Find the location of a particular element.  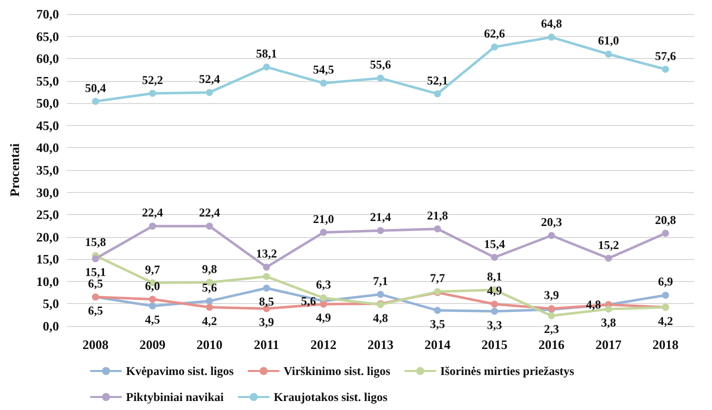

data-label: 52,4 is located at coordinates (209, 79).